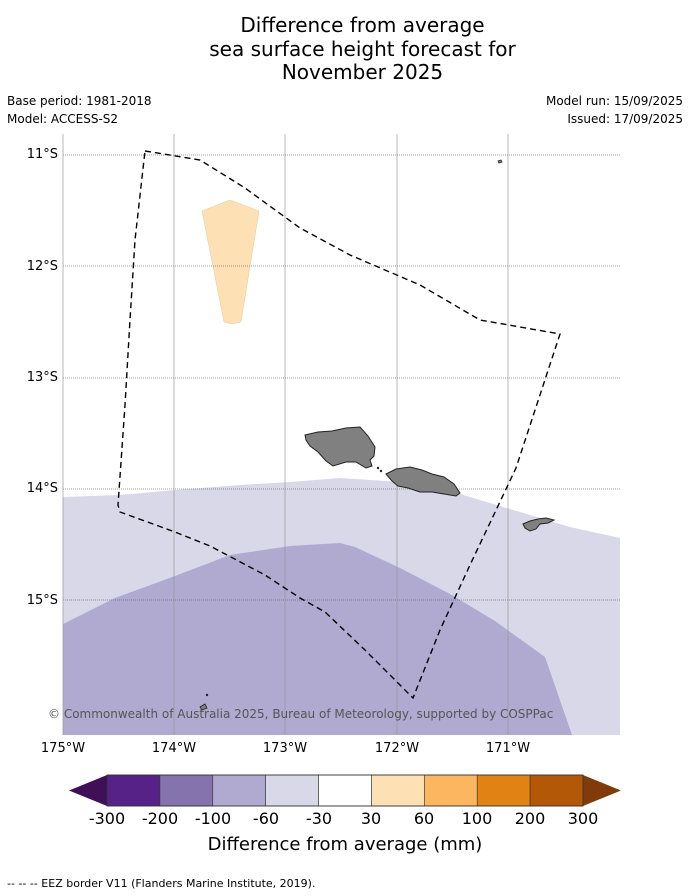  I want to click on lat-label-14s: 14°S, so click(42, 488).